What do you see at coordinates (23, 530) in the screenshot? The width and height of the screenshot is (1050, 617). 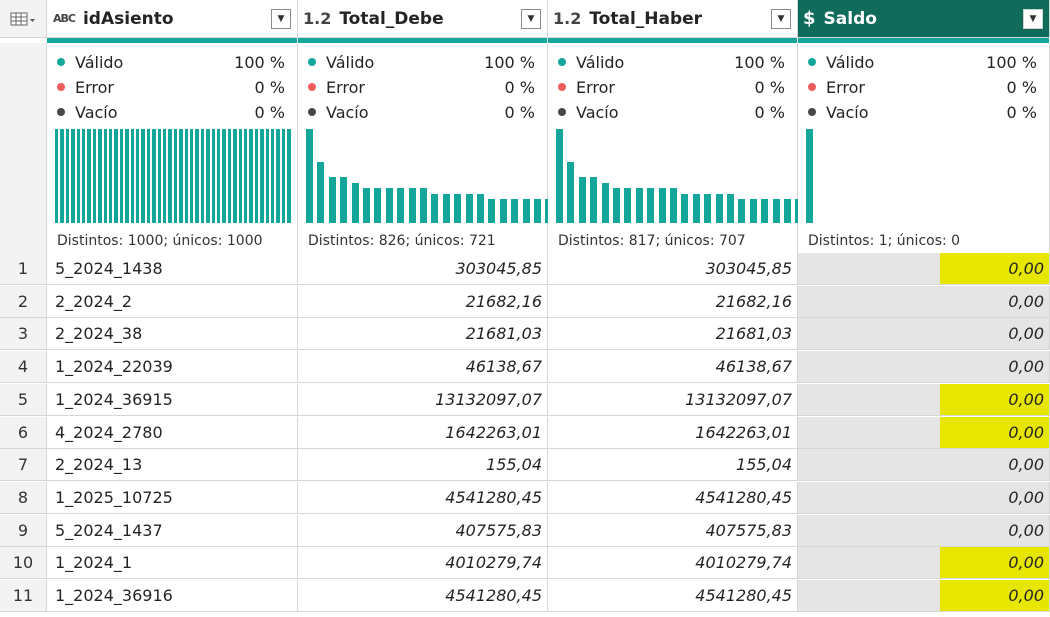 I see `row-number: 9` at bounding box center [23, 530].